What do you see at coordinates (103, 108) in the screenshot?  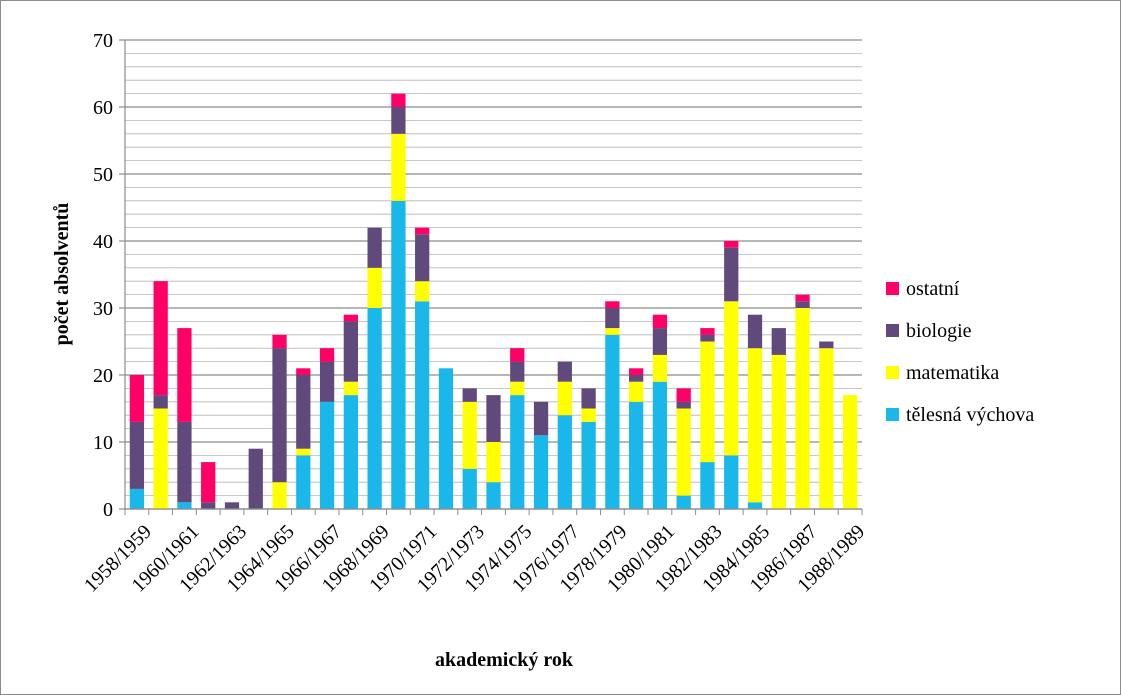 I see `y-tick-label: 60` at bounding box center [103, 108].